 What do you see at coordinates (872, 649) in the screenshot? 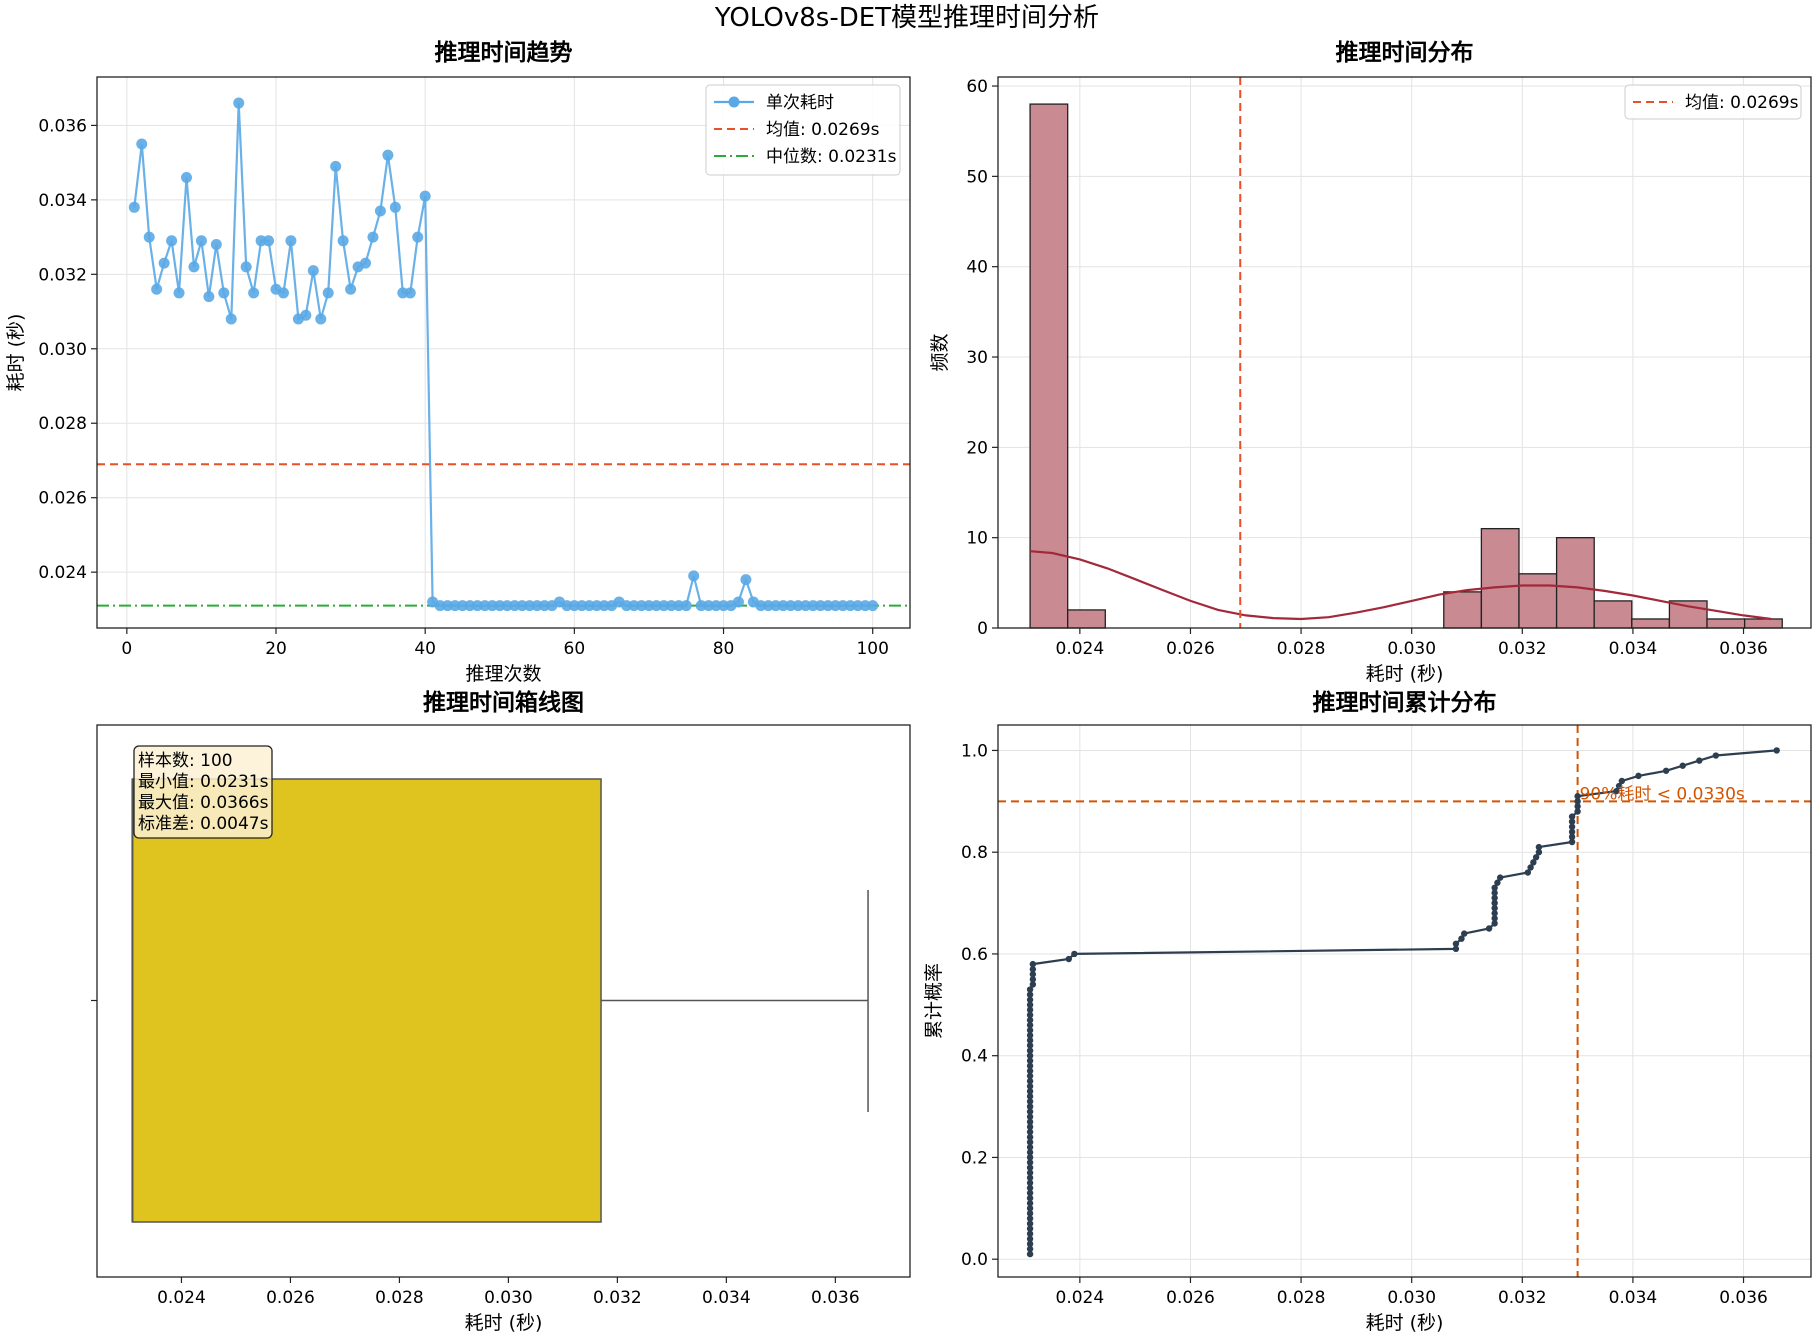
I see `x-tick-label: 100` at bounding box center [872, 649].